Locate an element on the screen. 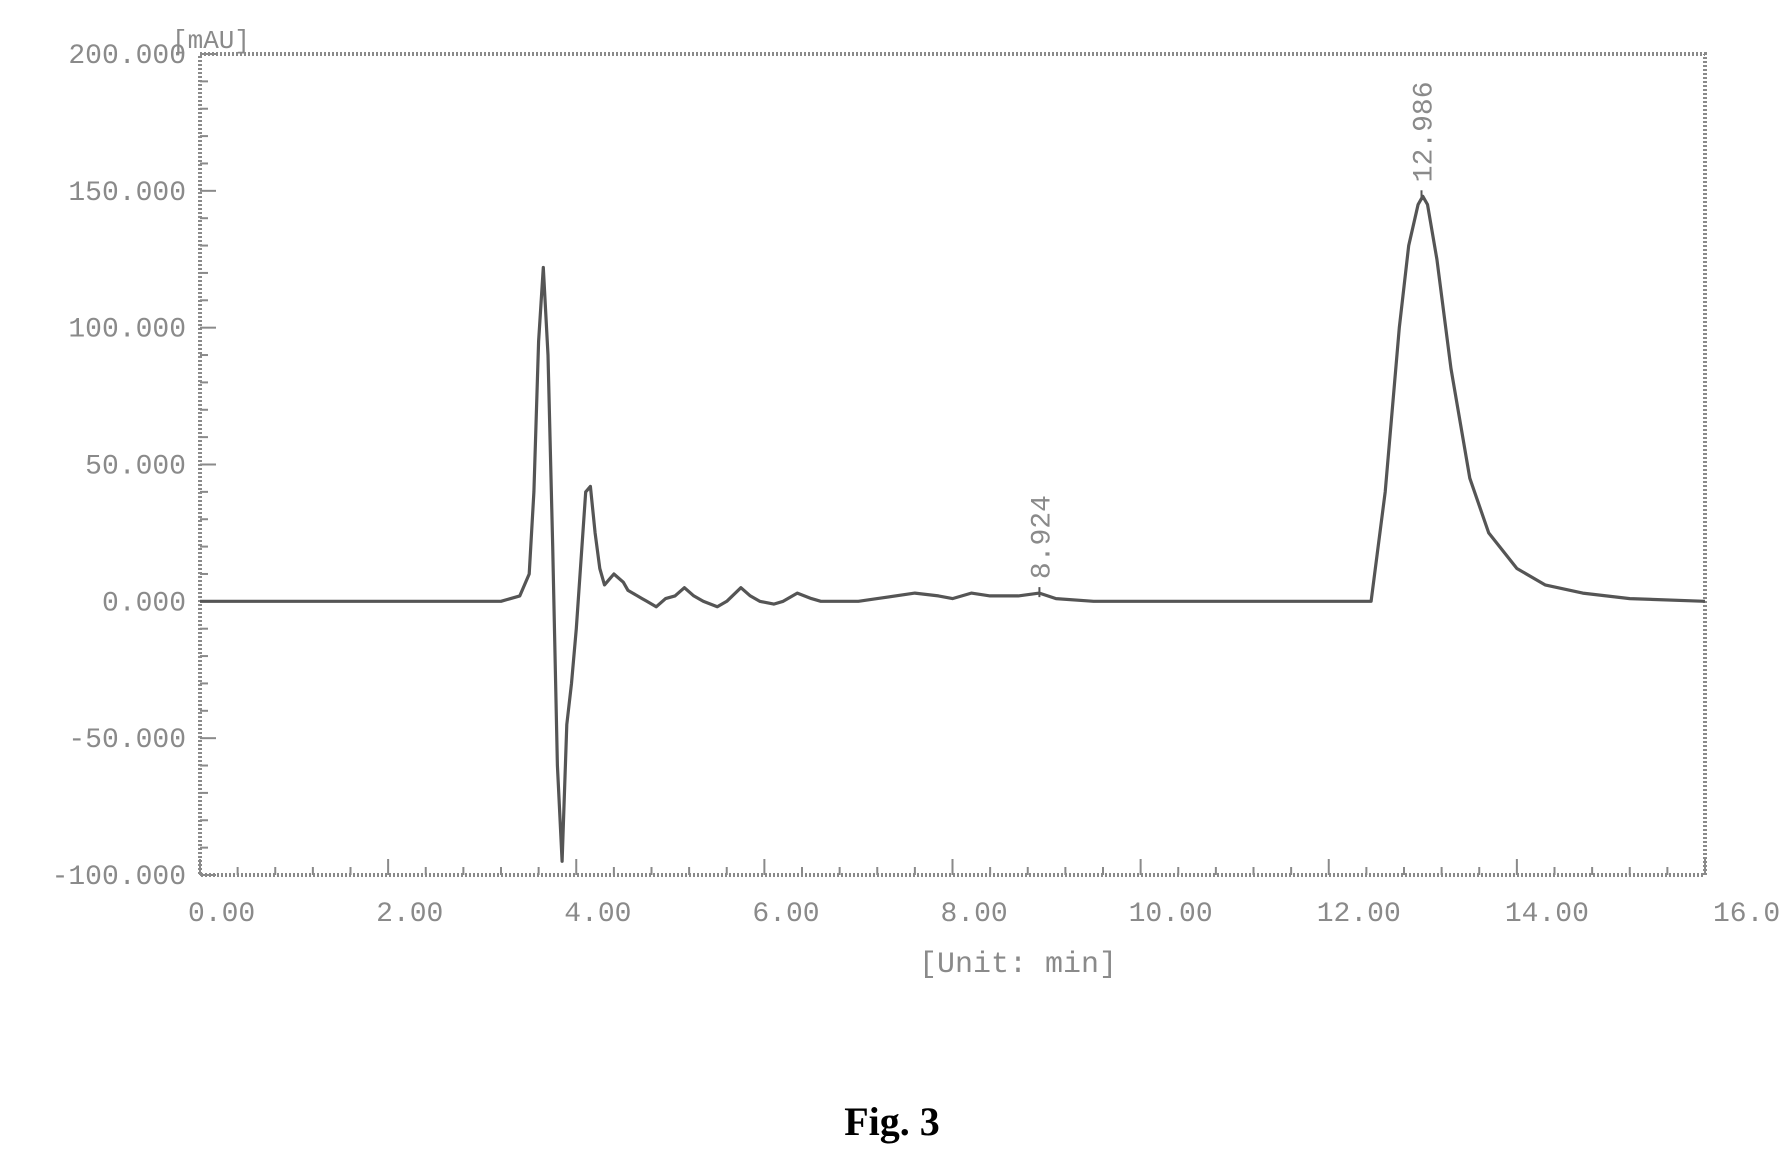 Image resolution: width=1784 pixels, height=1161 pixels. x-axis-label: [Unit: min] is located at coordinates (1018, 965).